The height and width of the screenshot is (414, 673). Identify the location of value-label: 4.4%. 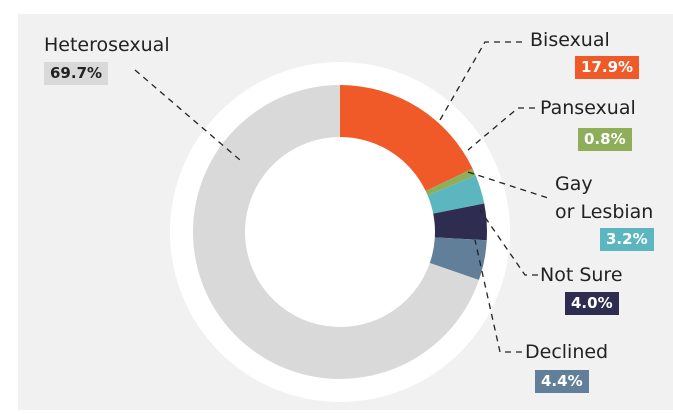
(562, 381).